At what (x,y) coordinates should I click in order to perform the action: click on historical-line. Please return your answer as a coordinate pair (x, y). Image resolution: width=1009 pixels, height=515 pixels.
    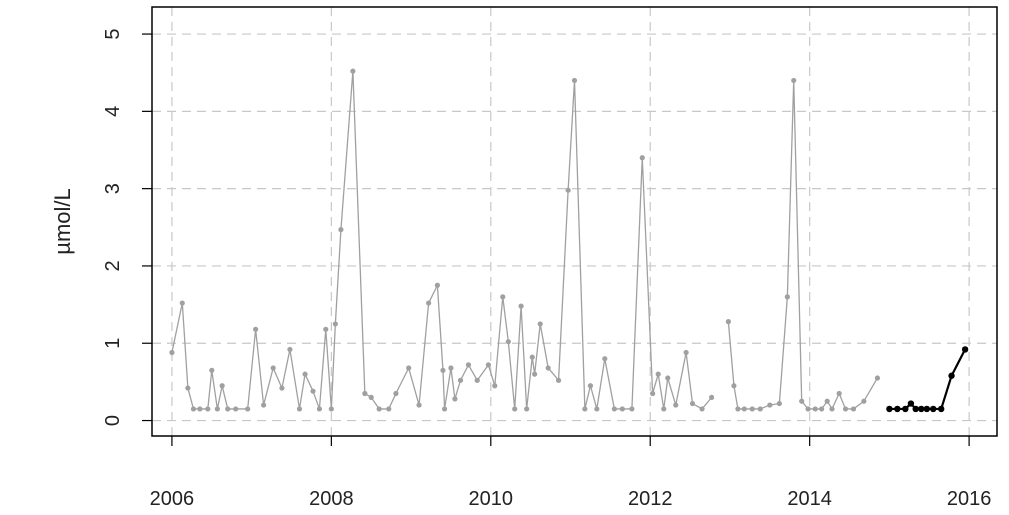
    Looking at the image, I should click on (802, 244).